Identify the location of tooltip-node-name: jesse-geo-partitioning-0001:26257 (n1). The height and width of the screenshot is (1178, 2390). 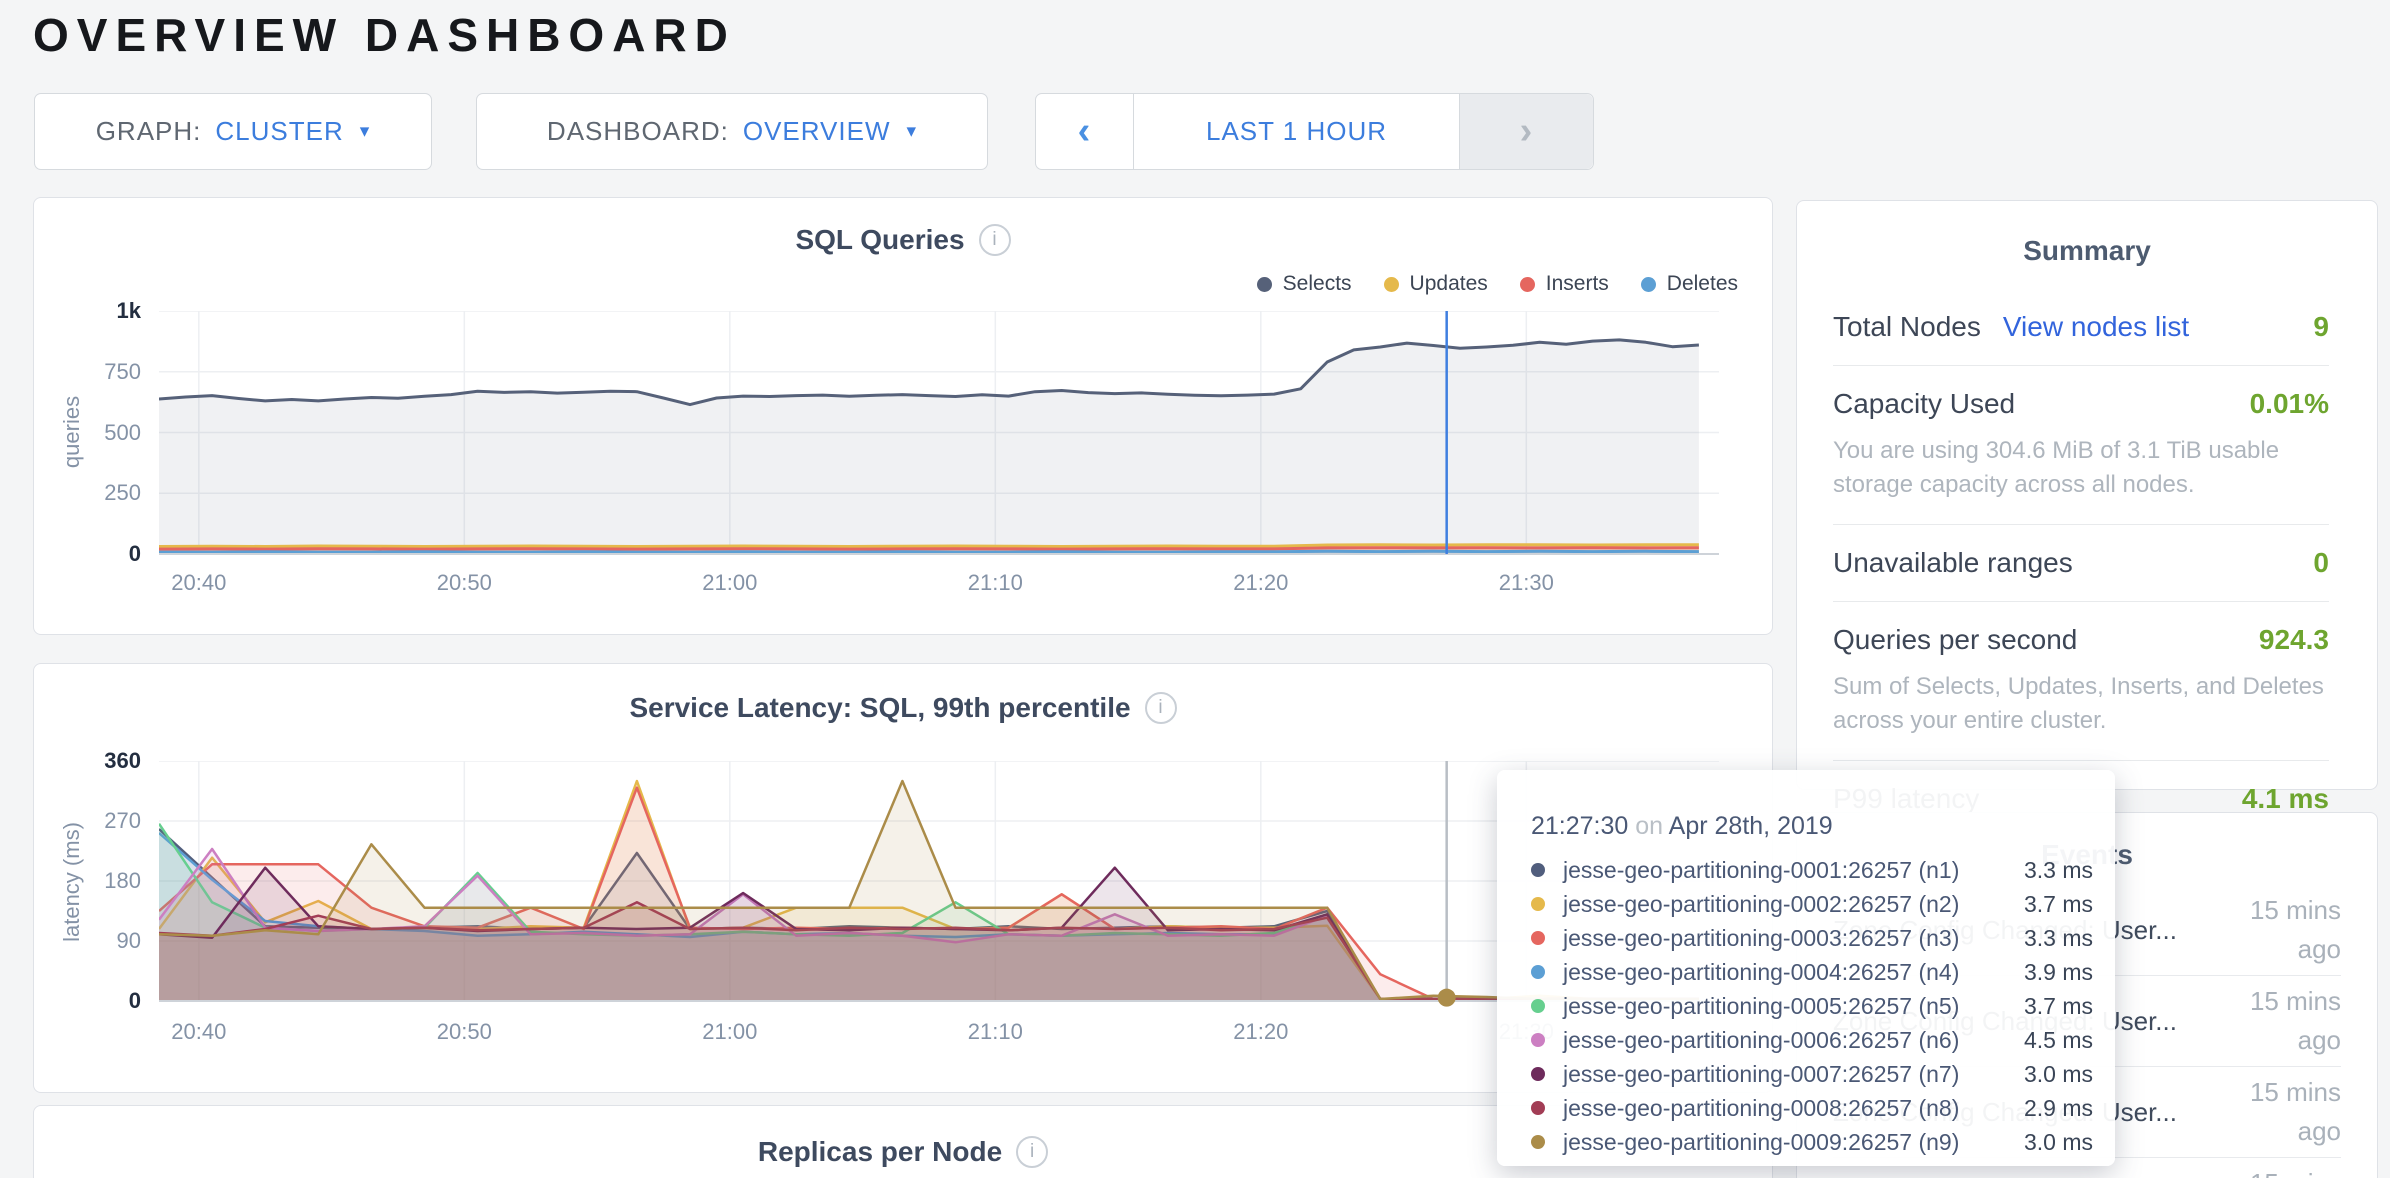
(1761, 869).